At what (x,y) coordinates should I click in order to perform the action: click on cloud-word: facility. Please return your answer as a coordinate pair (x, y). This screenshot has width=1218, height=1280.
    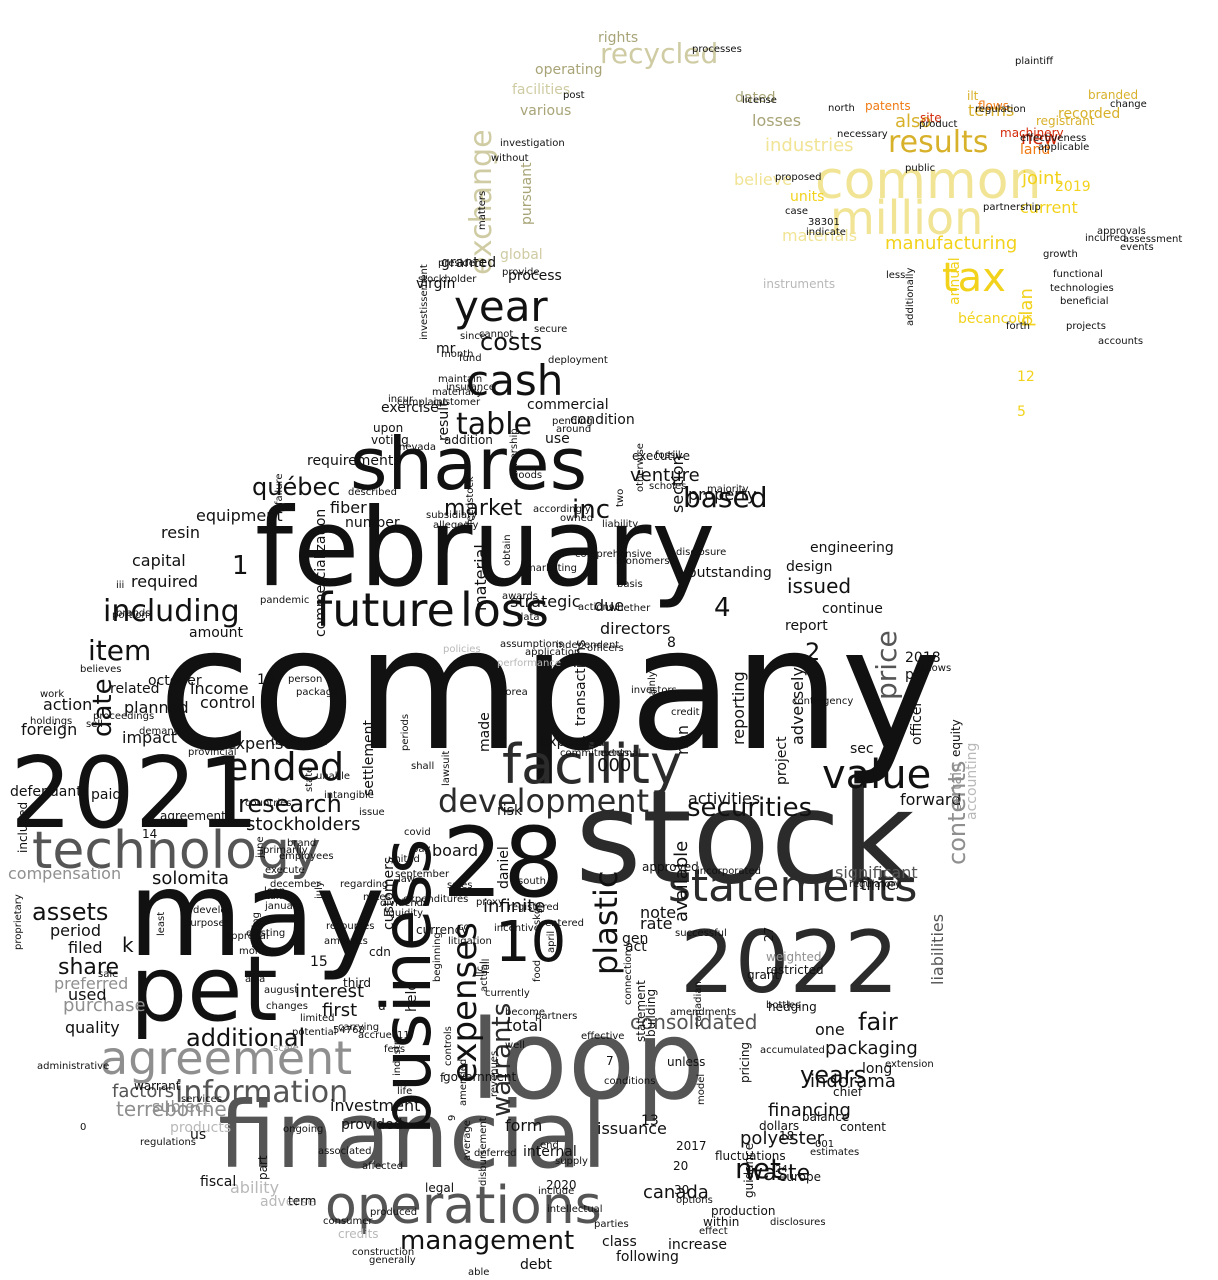
    Looking at the image, I should click on (592, 764).